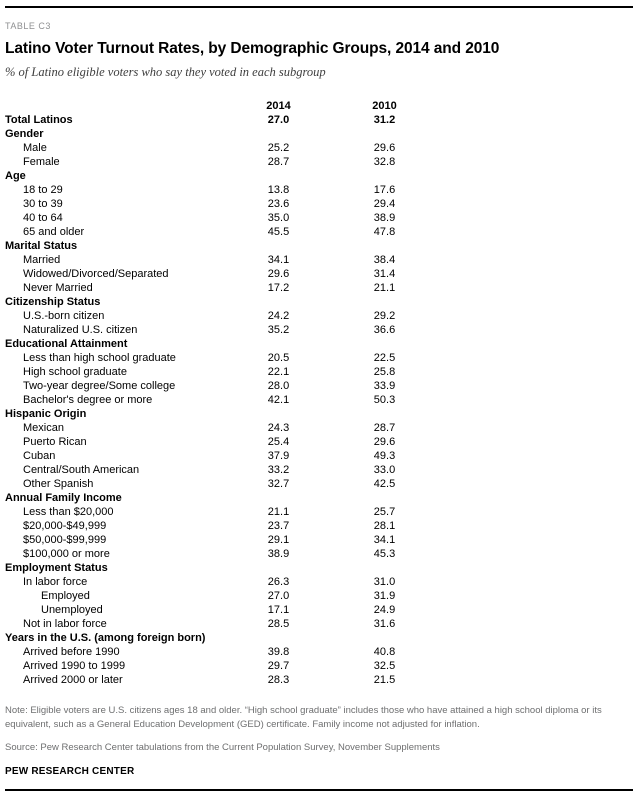 Image resolution: width=640 pixels, height=807 pixels. What do you see at coordinates (384, 316) in the screenshot?
I see `row-value-2010: 29.2` at bounding box center [384, 316].